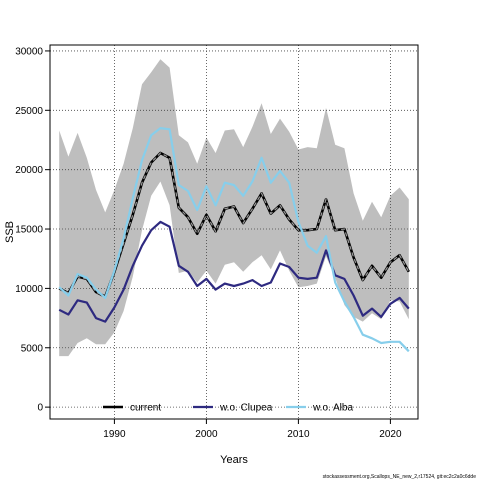 The width and height of the screenshot is (480, 480). Describe the element at coordinates (29, 230) in the screenshot. I see `y-tick-label: 15000` at that location.